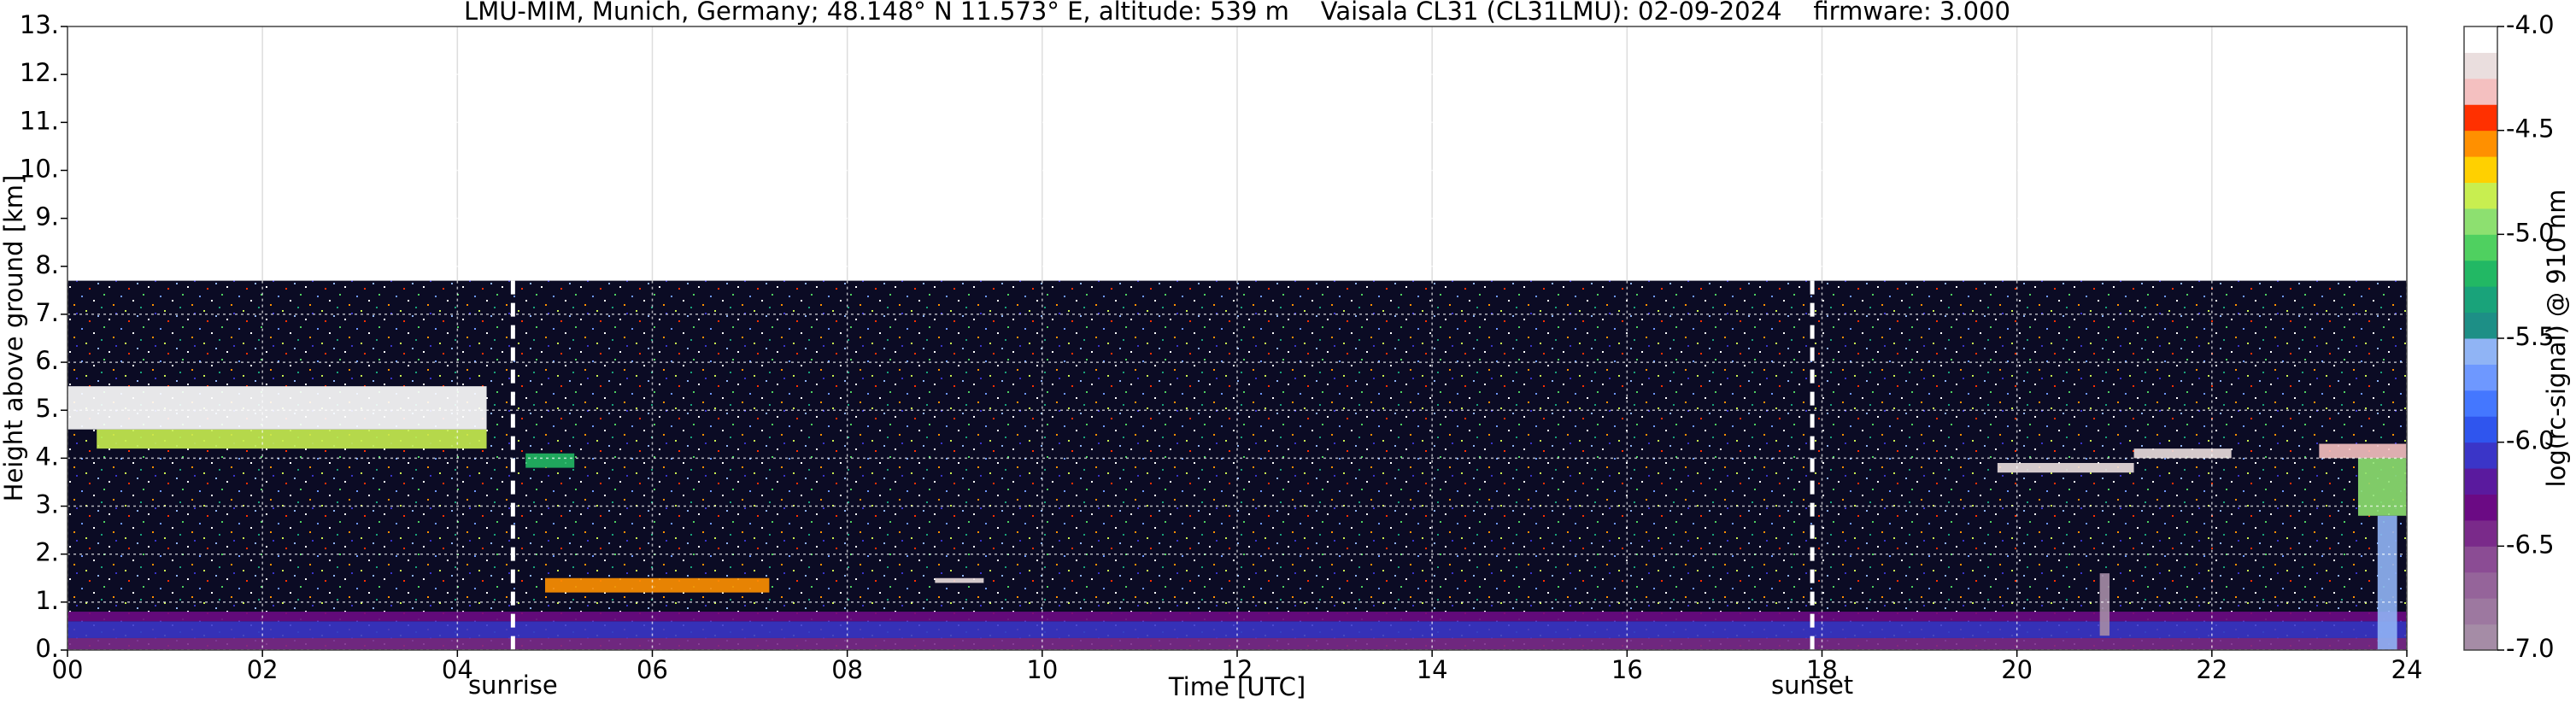 The image size is (2576, 709). I want to click on y-tick-label: 1., so click(47, 600).